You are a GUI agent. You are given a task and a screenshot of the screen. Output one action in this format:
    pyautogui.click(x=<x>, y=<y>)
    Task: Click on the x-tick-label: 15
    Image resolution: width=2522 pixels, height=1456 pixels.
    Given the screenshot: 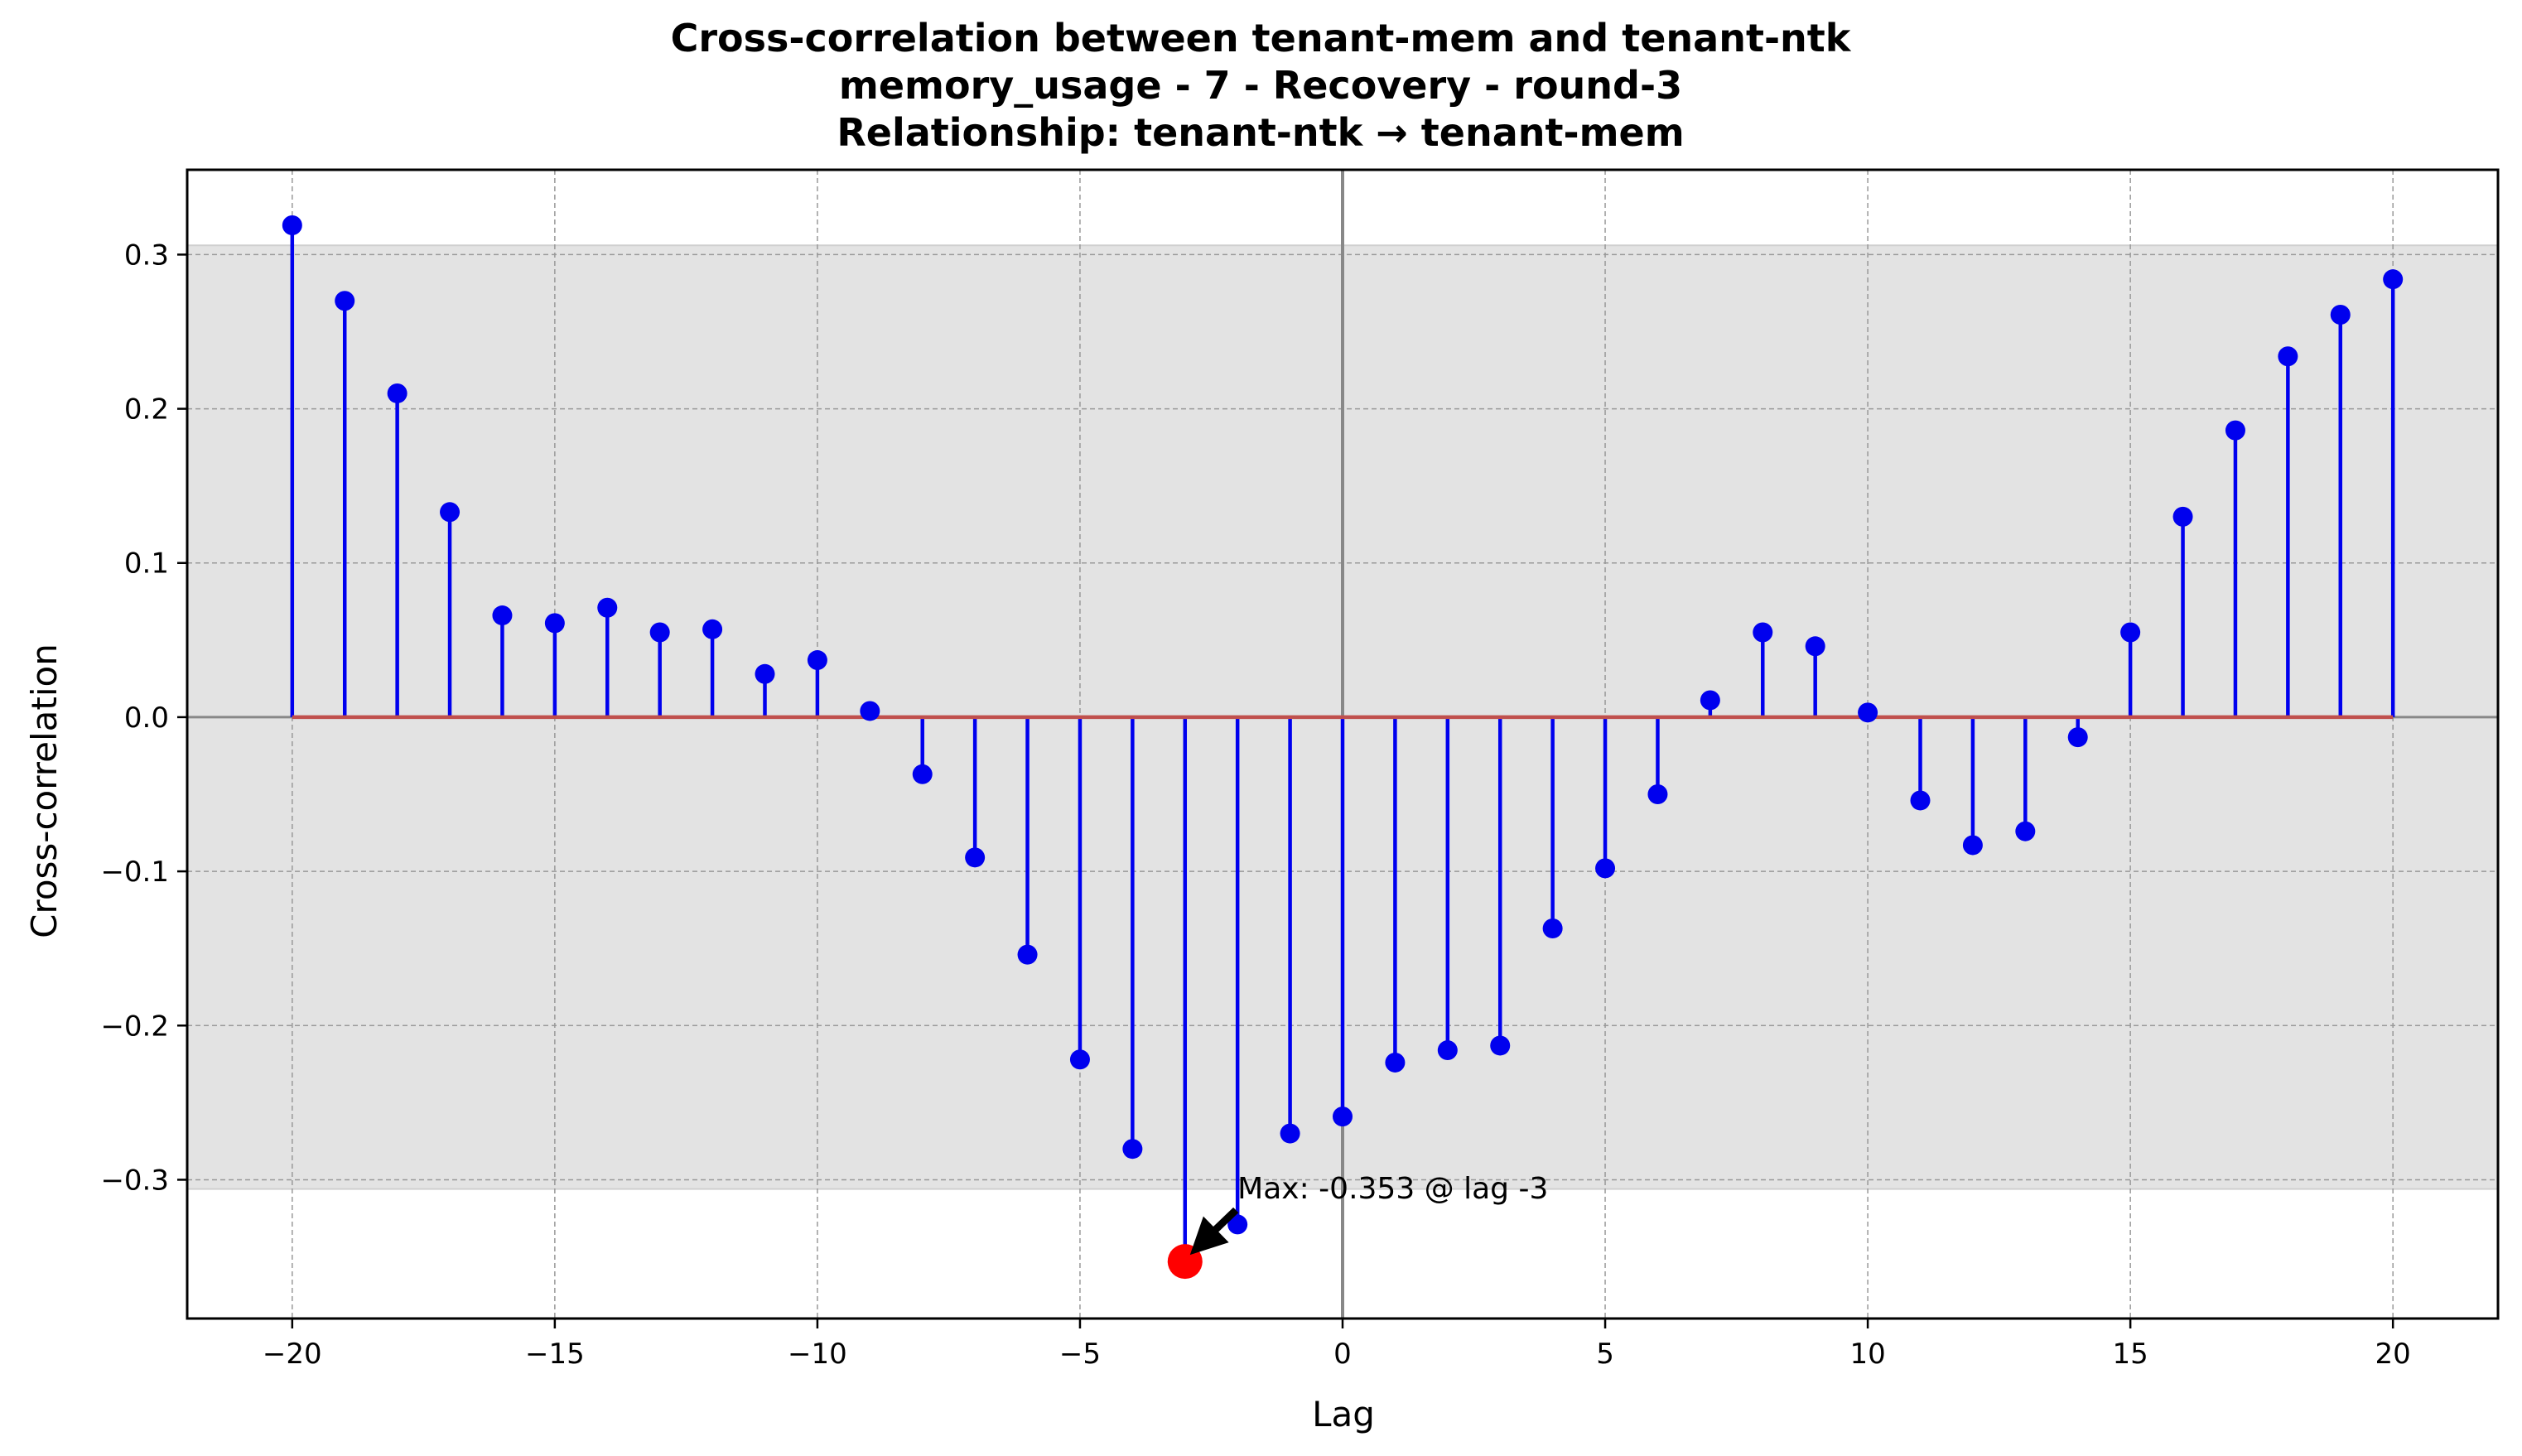 What is the action you would take?
    pyautogui.click(x=2130, y=1354)
    